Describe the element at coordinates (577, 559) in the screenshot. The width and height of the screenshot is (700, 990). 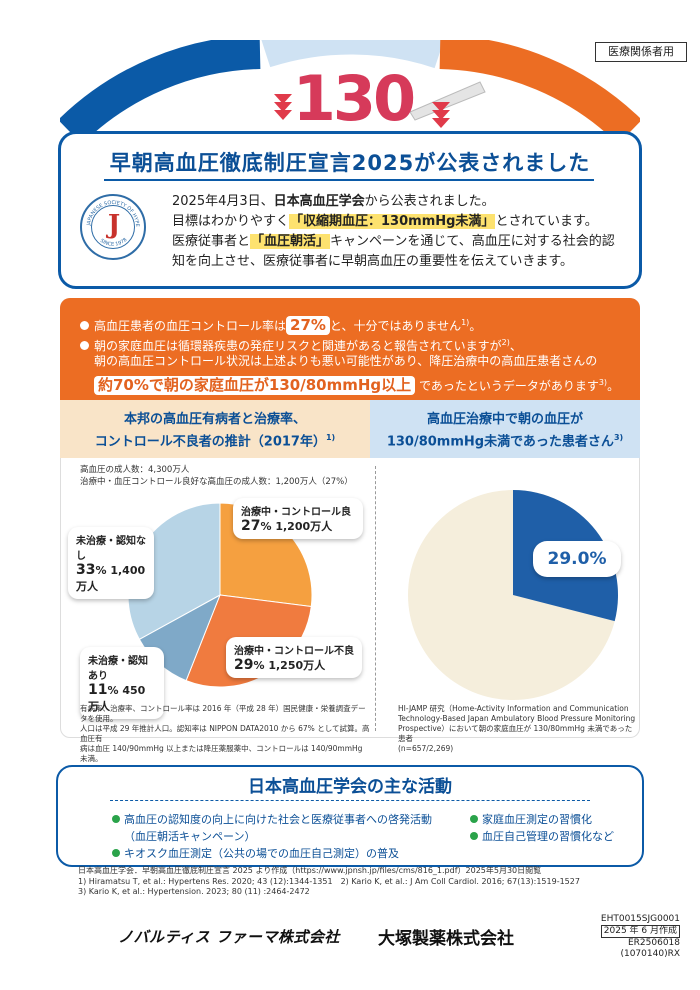
I see `morning-bp-percent-label: 29.0%` at that location.